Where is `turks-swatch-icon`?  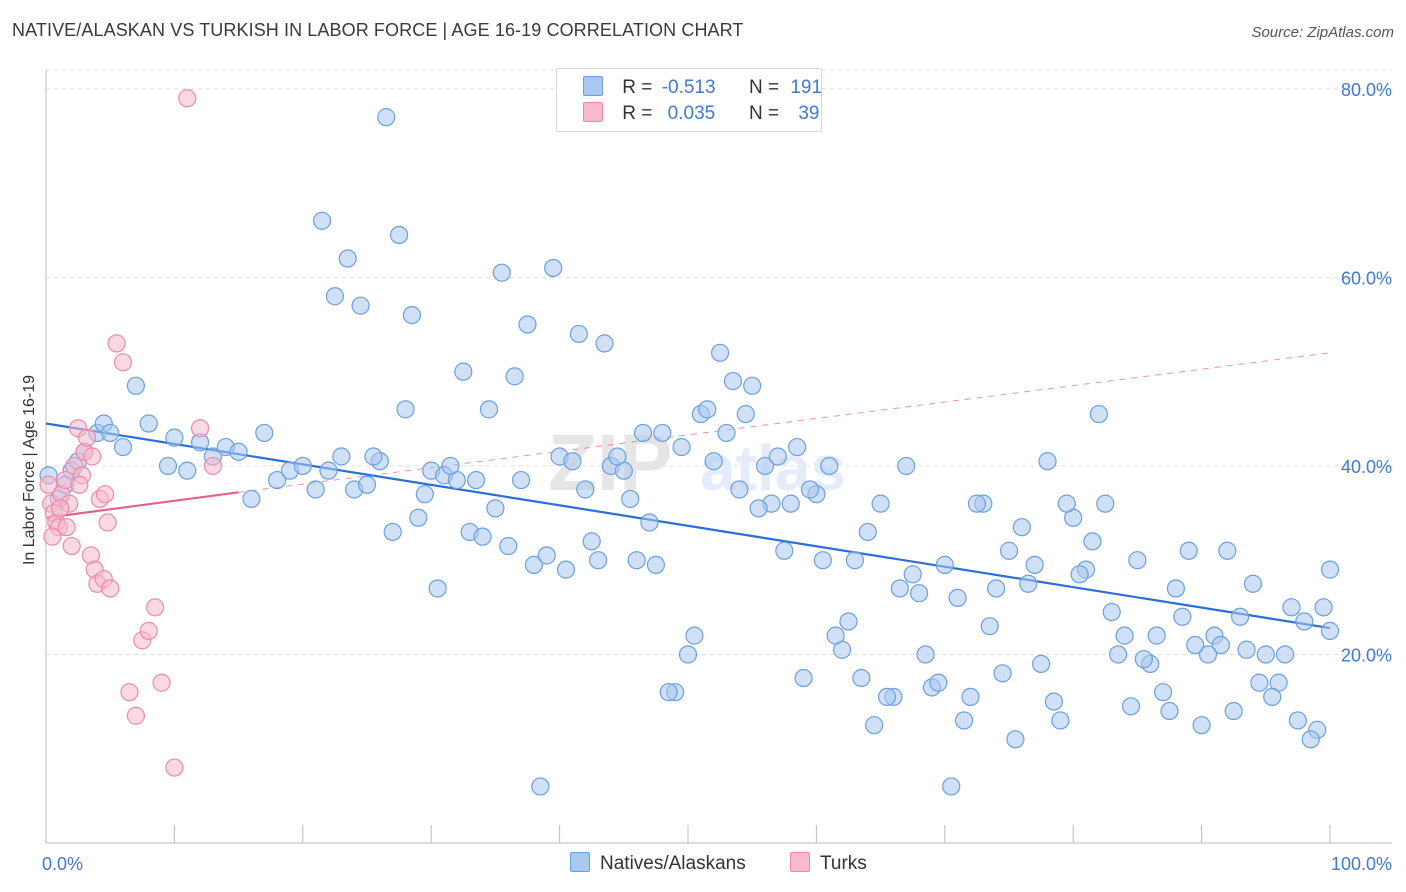 turks-swatch-icon is located at coordinates (800, 862).